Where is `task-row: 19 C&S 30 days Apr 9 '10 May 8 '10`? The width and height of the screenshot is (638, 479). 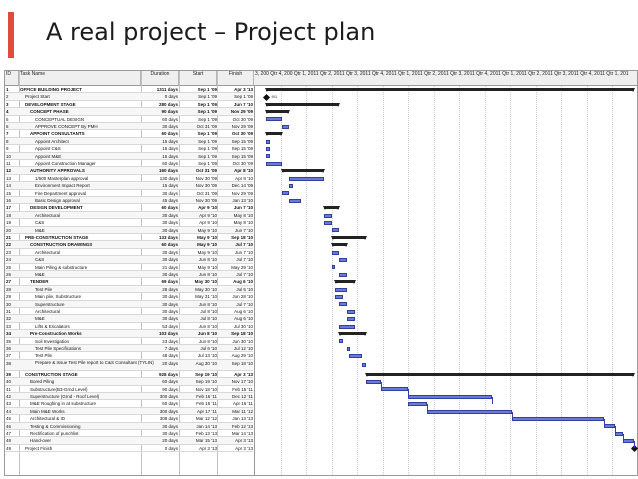 task-row: 19 C&S 30 days Apr 9 '10 May 8 '10 is located at coordinates (129, 223).